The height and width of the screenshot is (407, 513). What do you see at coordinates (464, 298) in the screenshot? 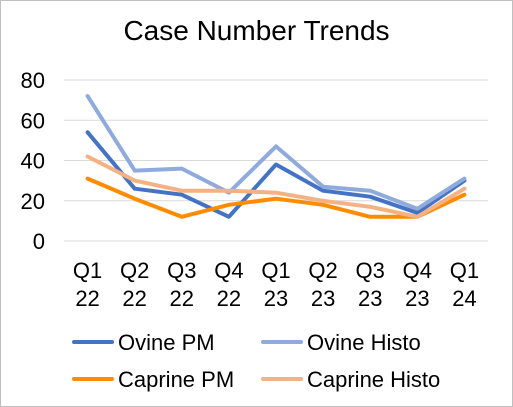
I see `x-tick-label: 24` at bounding box center [464, 298].